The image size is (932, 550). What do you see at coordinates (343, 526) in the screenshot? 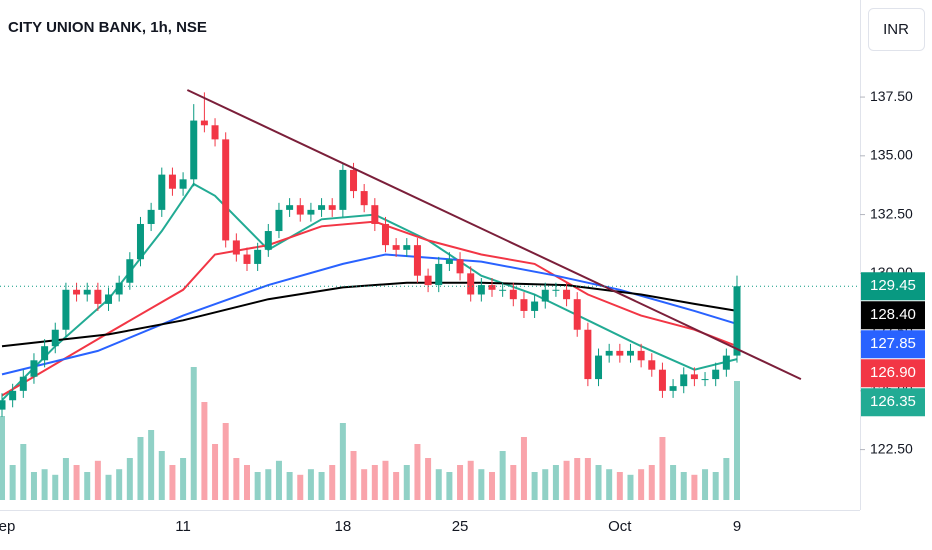
I see `x-tick-label: 18` at bounding box center [343, 526].